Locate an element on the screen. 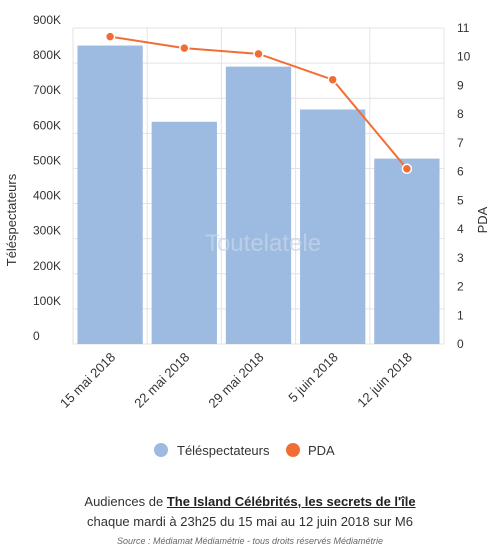  y2-tick-label: 9 is located at coordinates (460, 85).